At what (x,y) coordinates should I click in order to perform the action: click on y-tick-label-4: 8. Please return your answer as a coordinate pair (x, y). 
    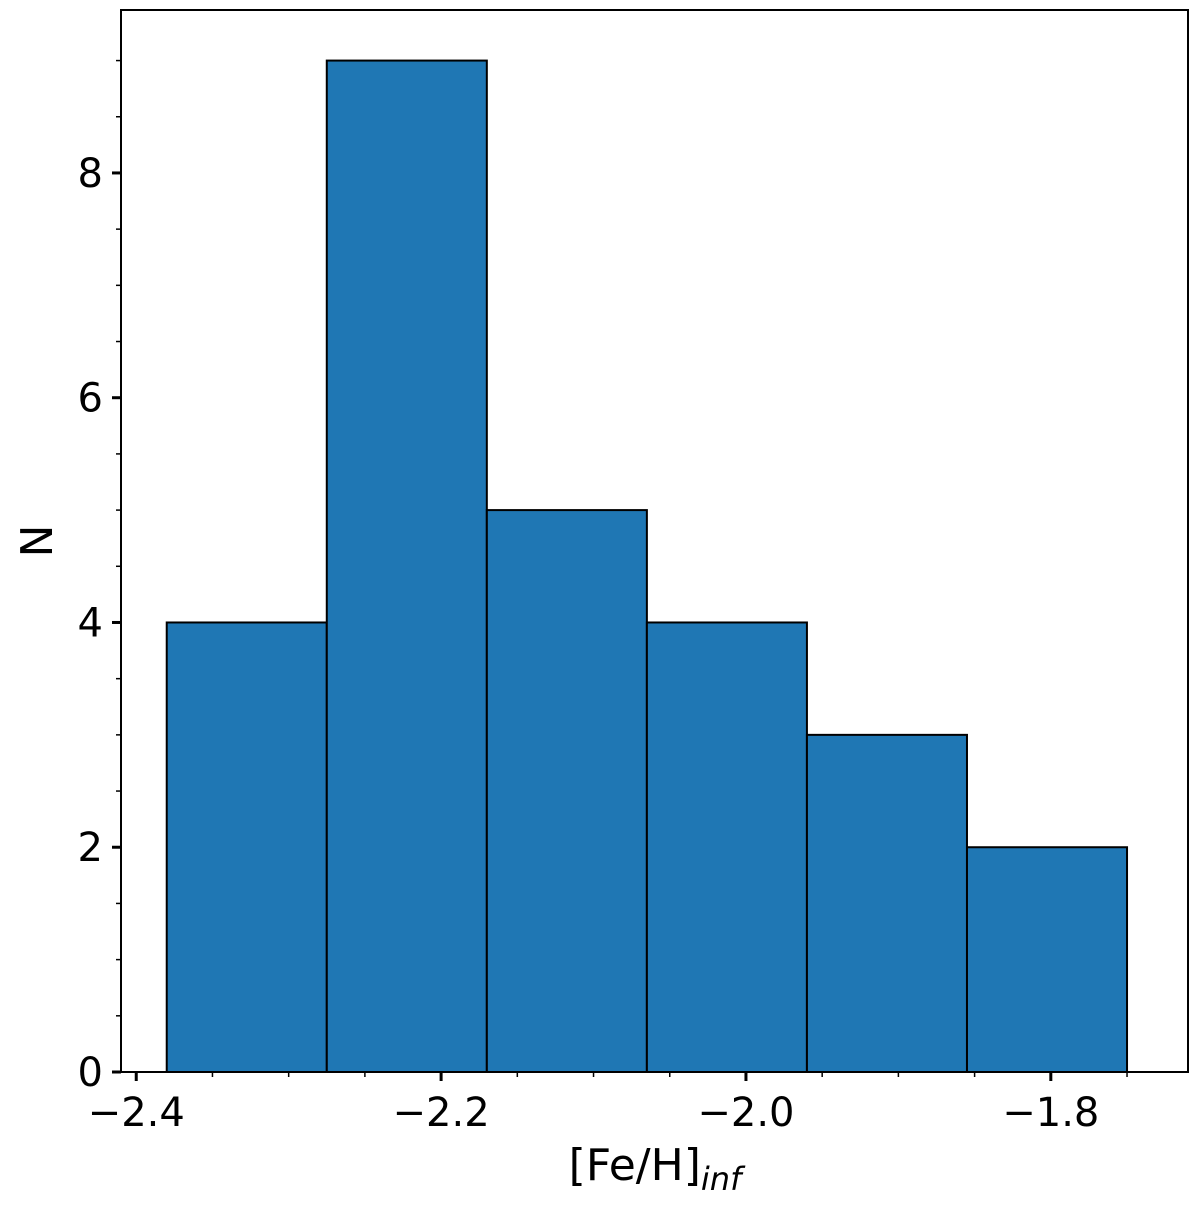
    Looking at the image, I should click on (90, 174).